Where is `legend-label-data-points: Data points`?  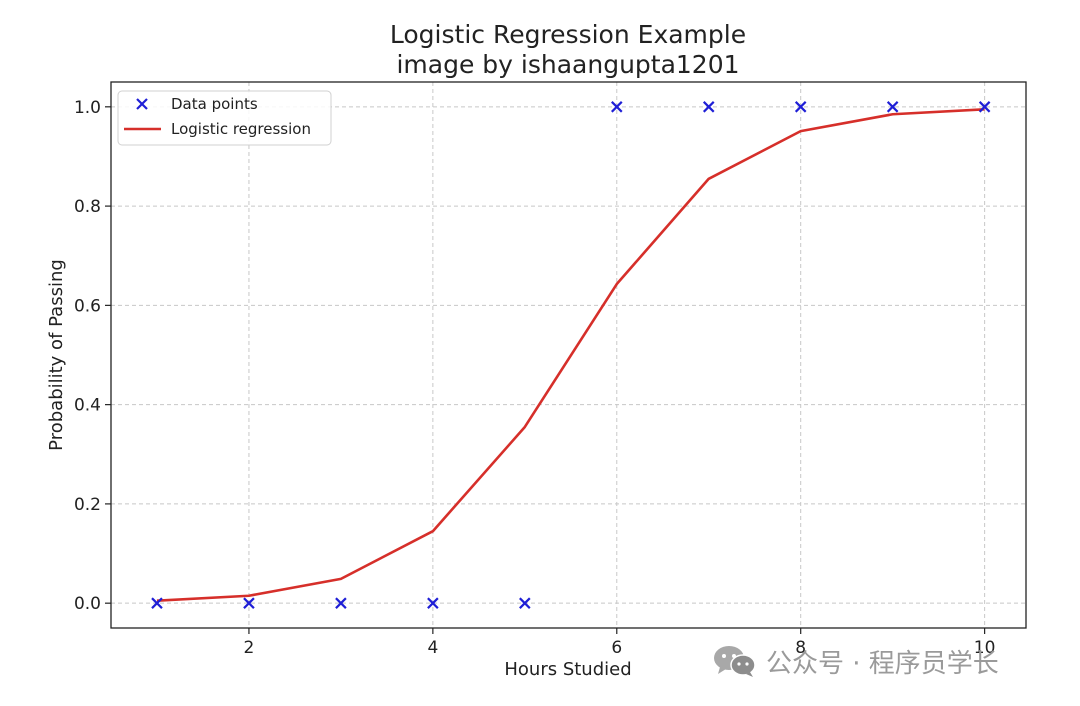 legend-label-data-points: Data points is located at coordinates (214, 104).